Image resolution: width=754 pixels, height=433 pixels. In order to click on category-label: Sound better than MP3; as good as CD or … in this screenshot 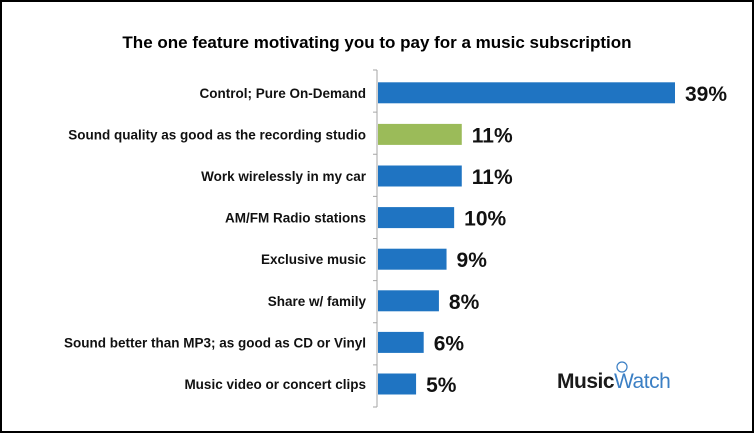, I will do `click(215, 342)`.